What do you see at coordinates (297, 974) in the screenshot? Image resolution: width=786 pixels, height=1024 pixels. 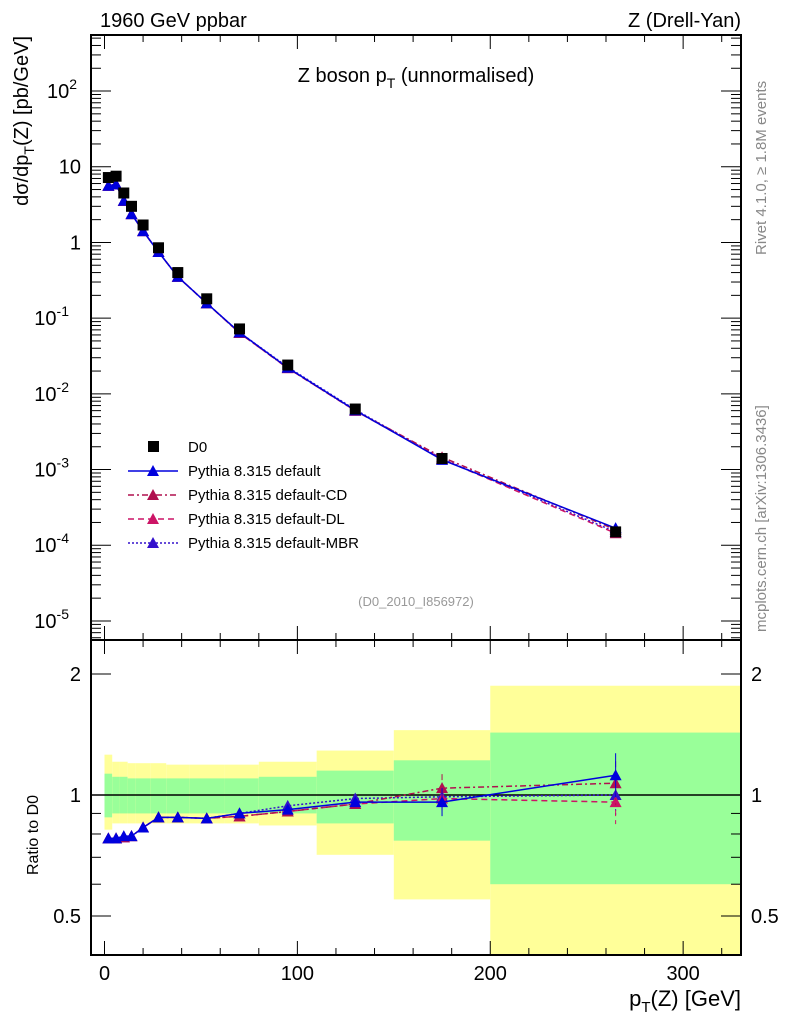 I see `x-tick-label: 100` at bounding box center [297, 974].